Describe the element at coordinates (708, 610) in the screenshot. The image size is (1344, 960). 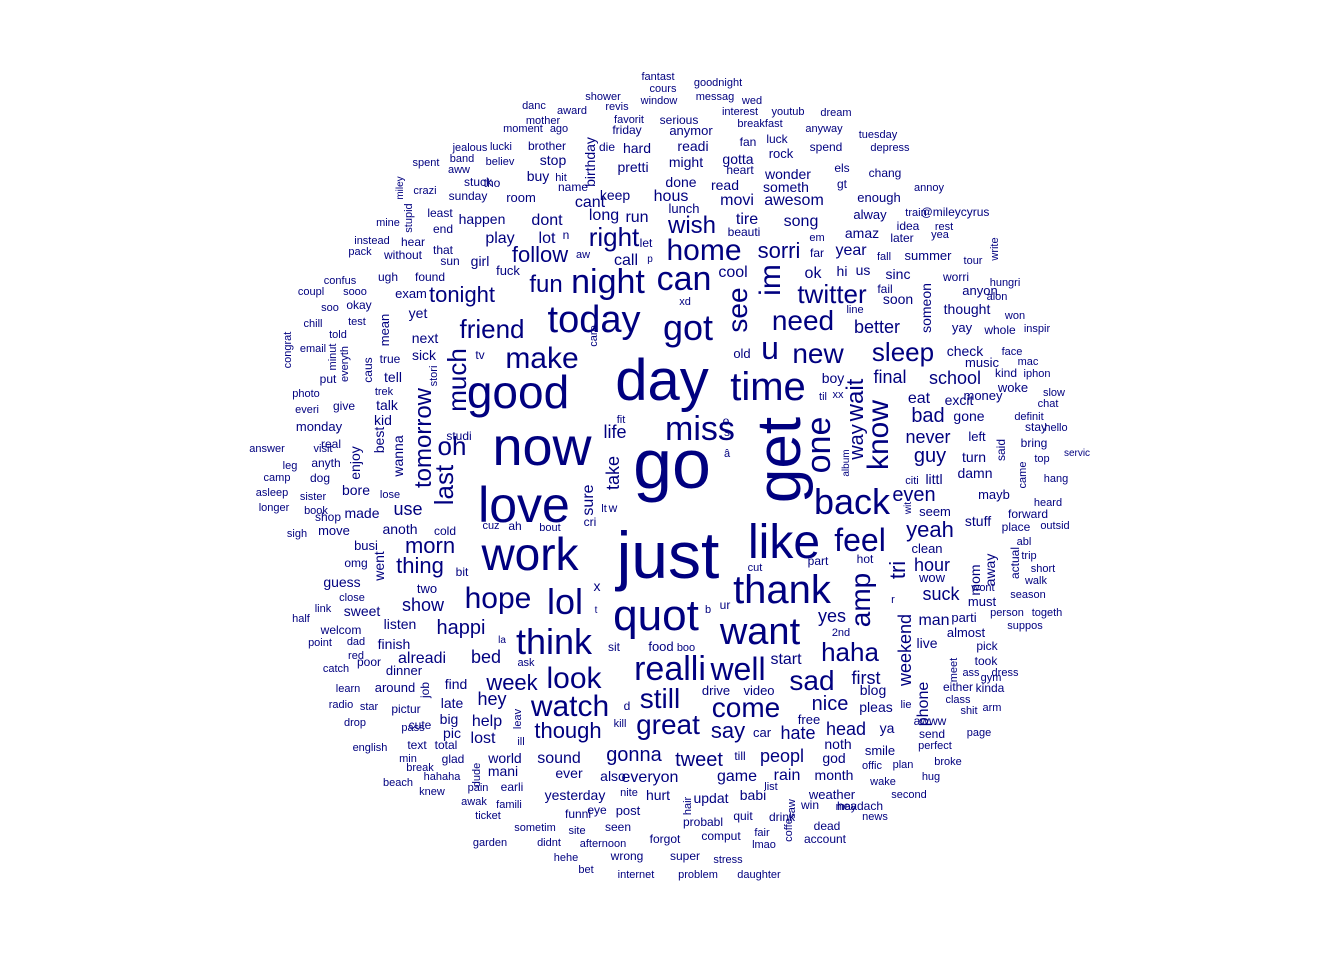
I see `word-b: b` at that location.